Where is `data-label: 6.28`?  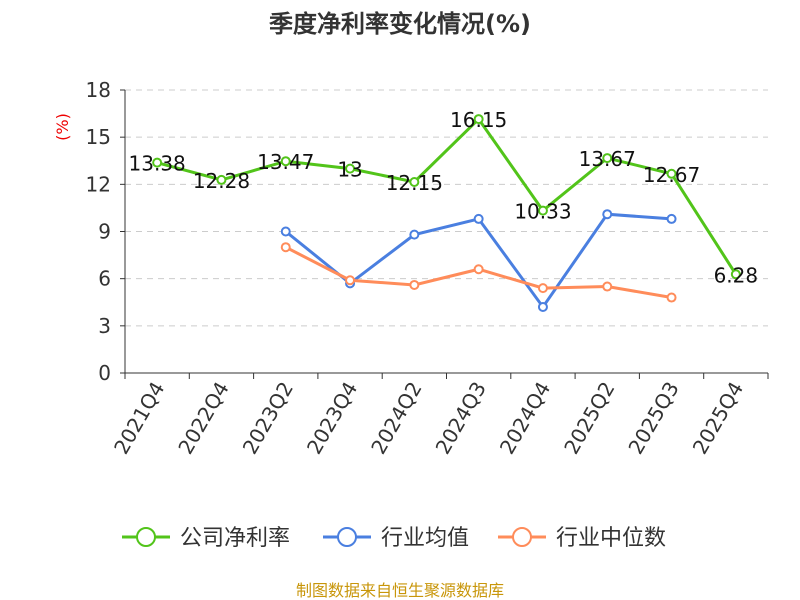 data-label: 6.28 is located at coordinates (736, 275).